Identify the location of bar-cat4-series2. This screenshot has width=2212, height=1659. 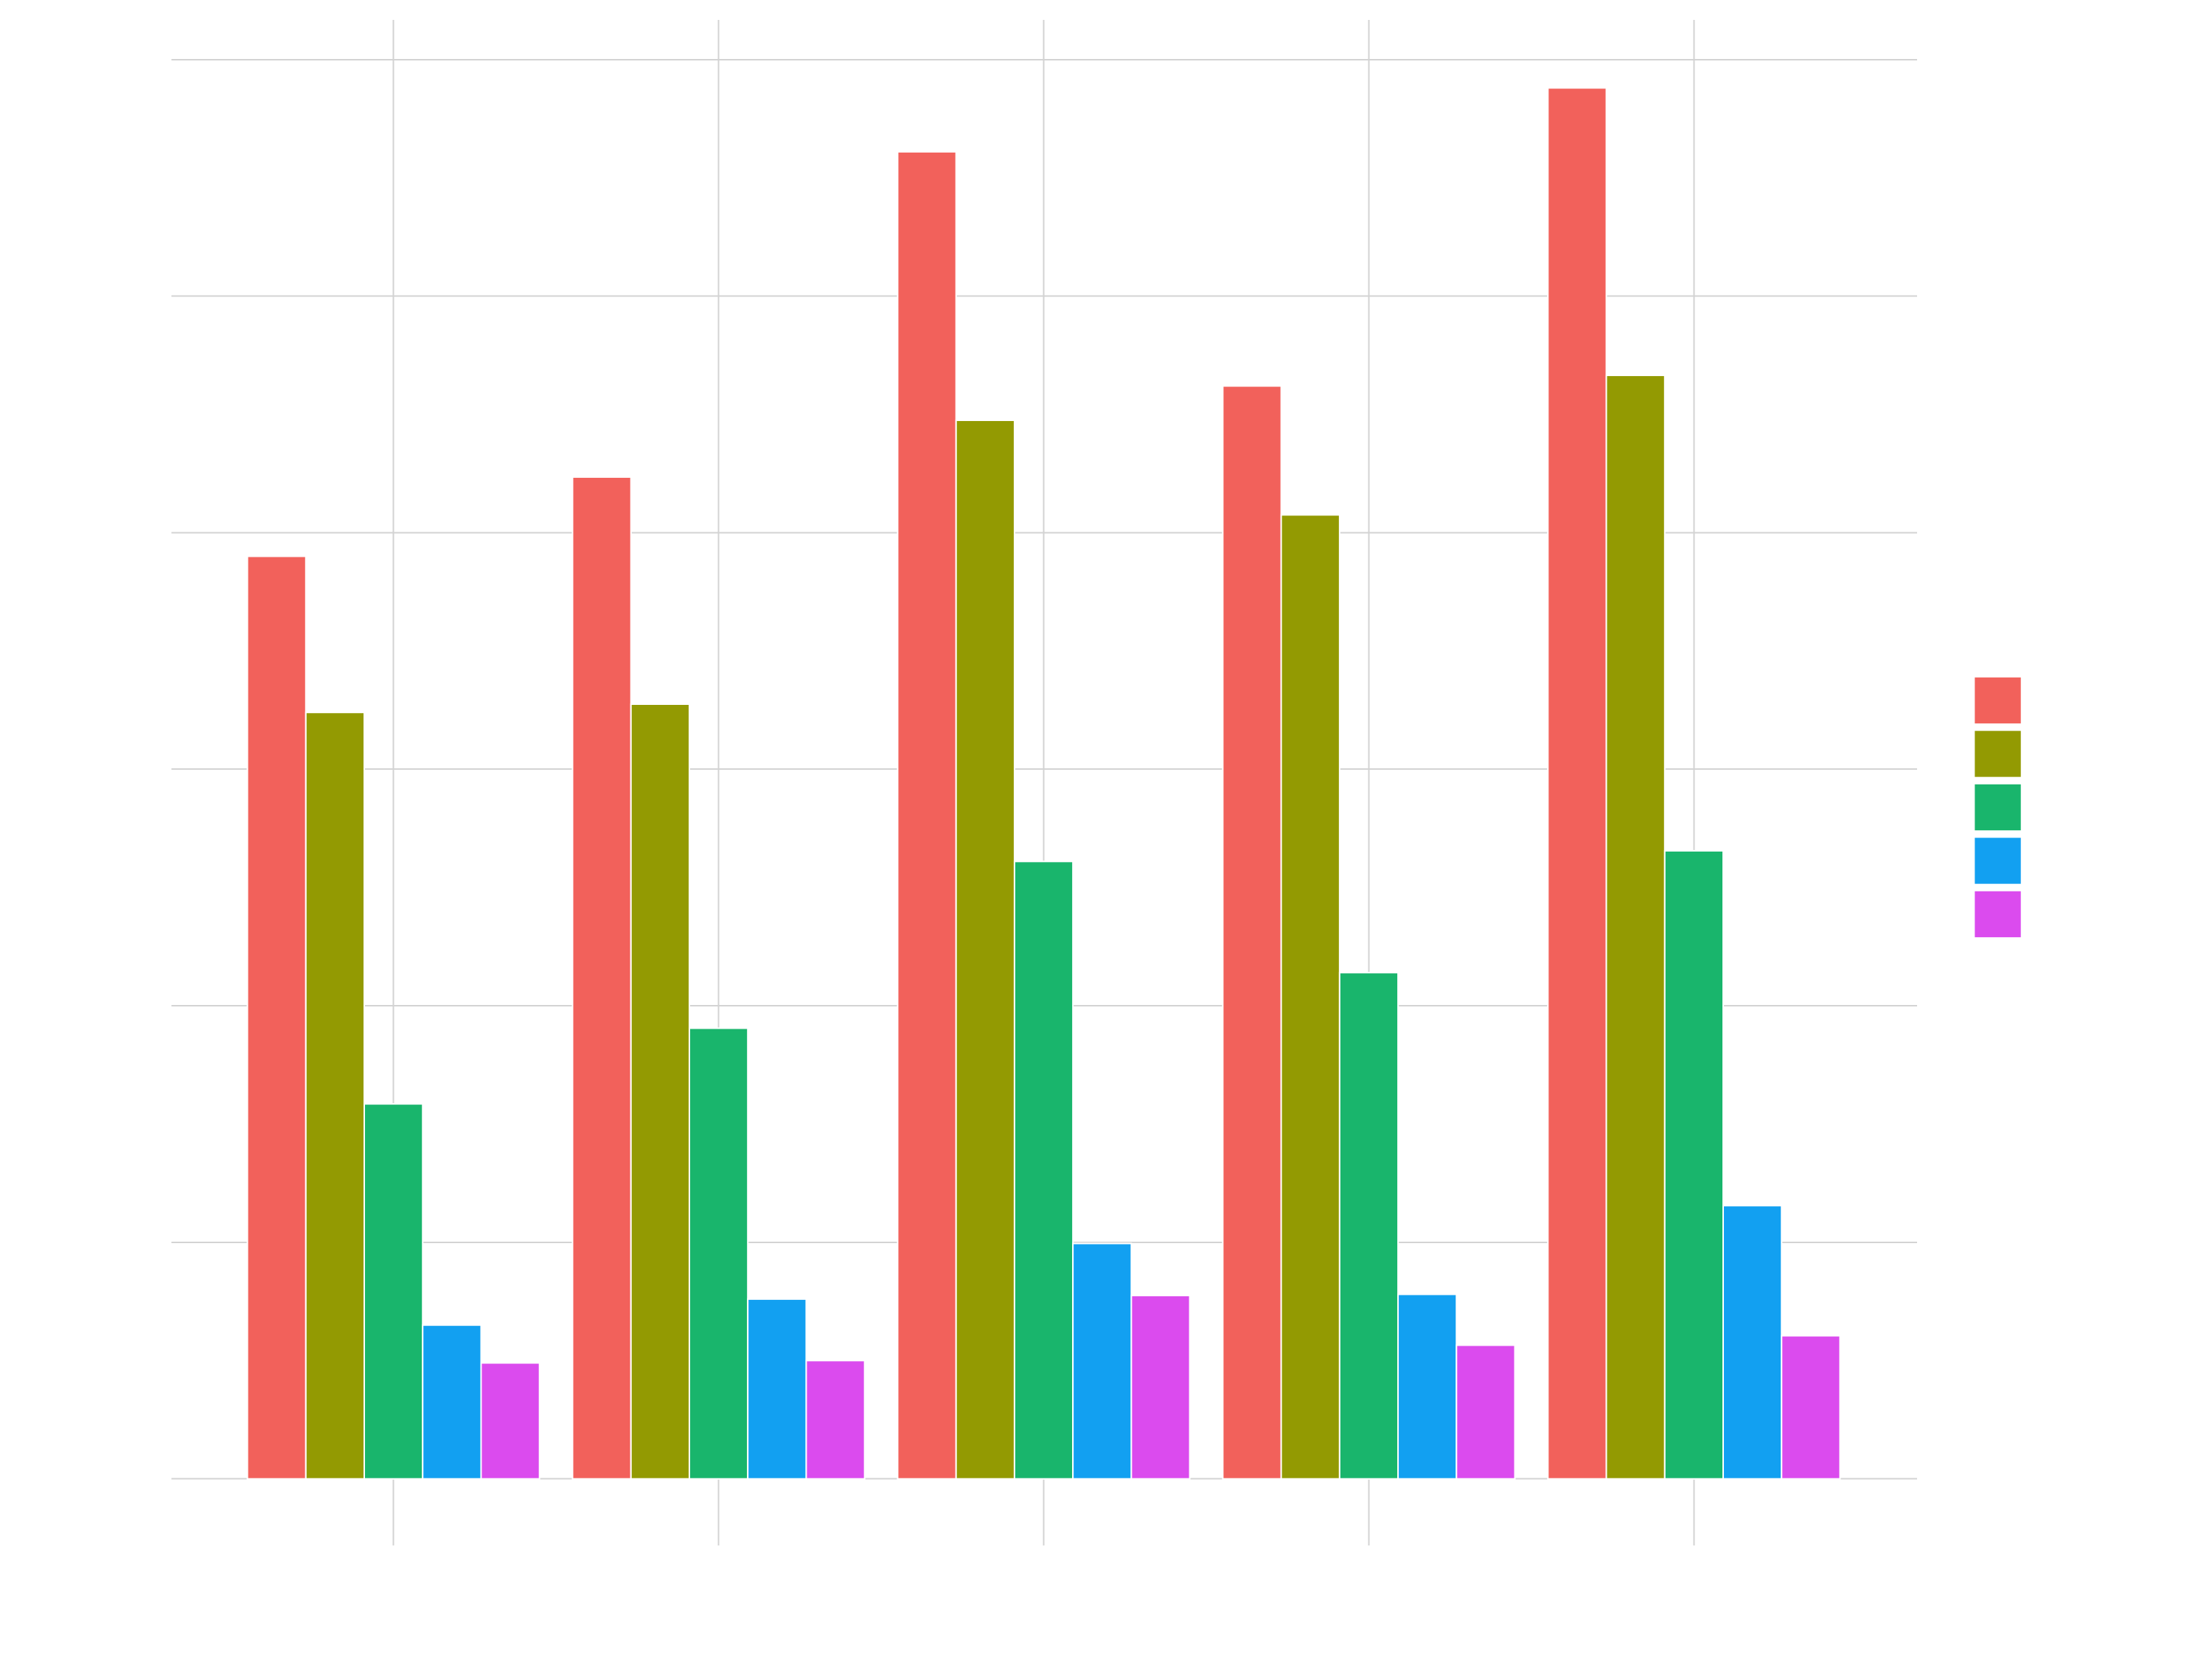
(1694, 1164).